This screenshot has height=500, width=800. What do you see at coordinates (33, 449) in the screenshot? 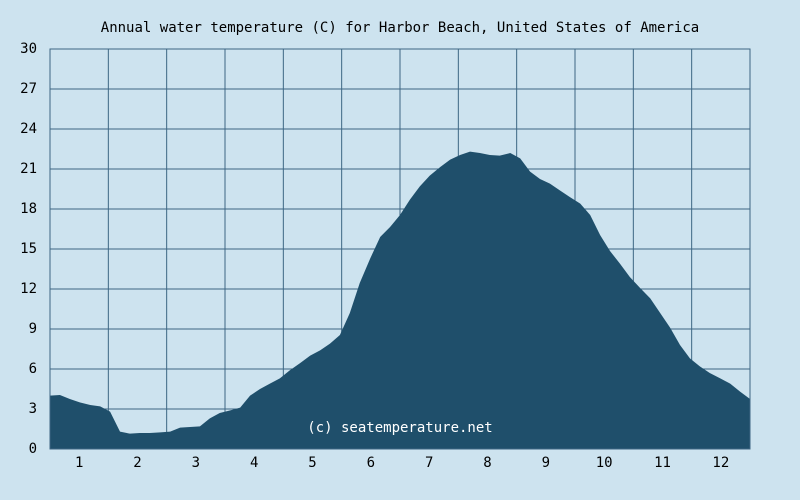
I see `y-tick-label: 0` at bounding box center [33, 449].